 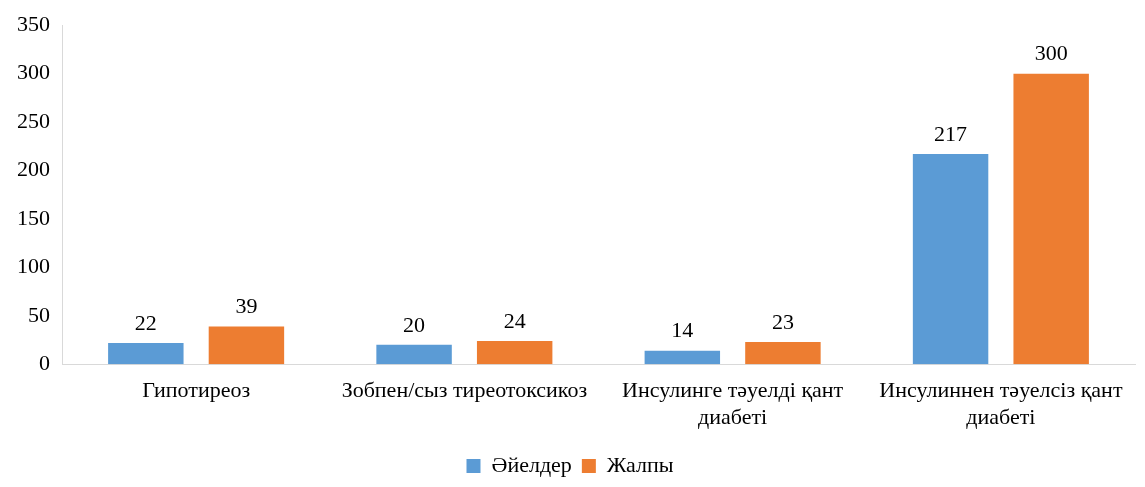 What do you see at coordinates (414, 324) in the screenshot?
I see `data-label: 20` at bounding box center [414, 324].